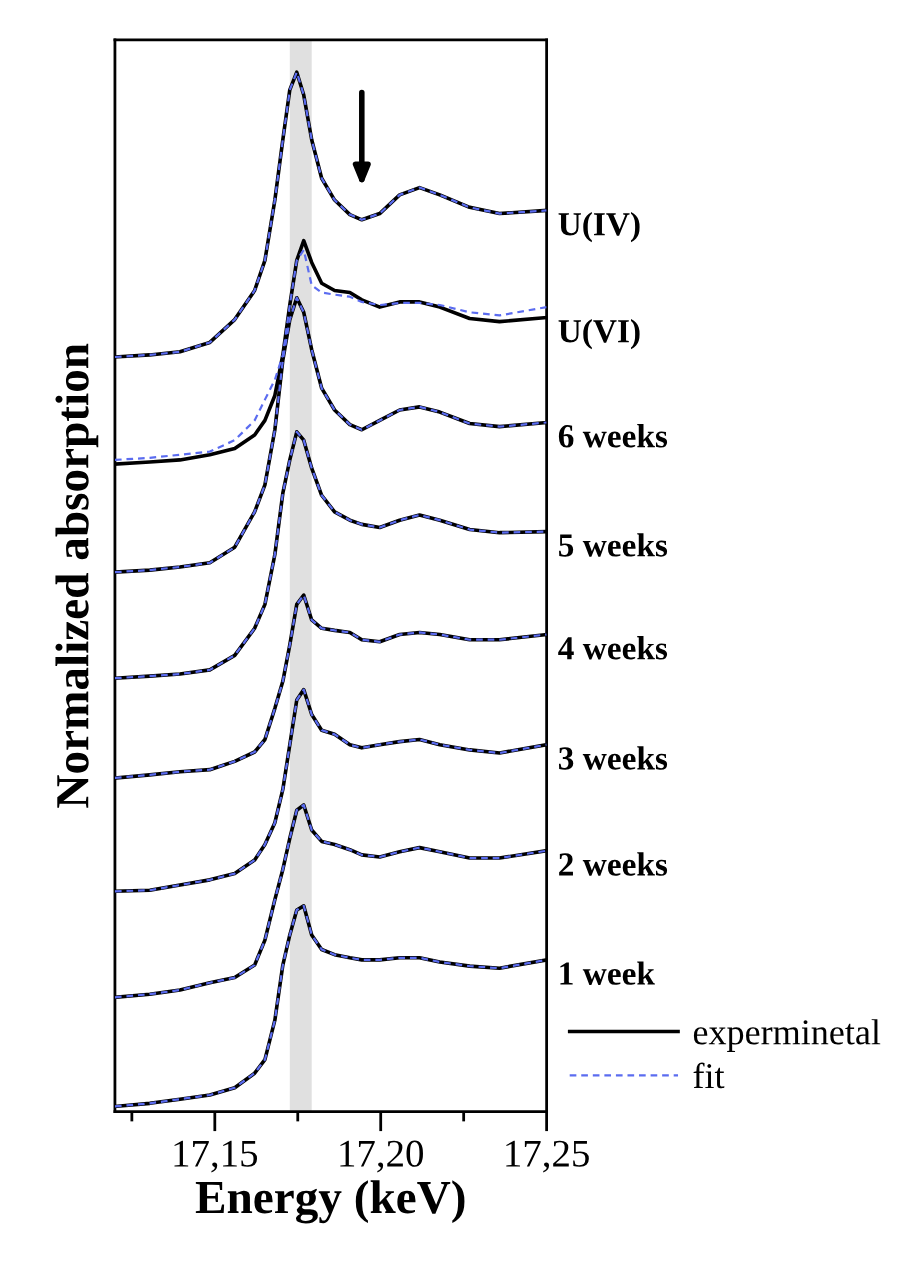 The width and height of the screenshot is (905, 1269). What do you see at coordinates (77, 575) in the screenshot?
I see `y-axis-title: Normalized absorption` at bounding box center [77, 575].